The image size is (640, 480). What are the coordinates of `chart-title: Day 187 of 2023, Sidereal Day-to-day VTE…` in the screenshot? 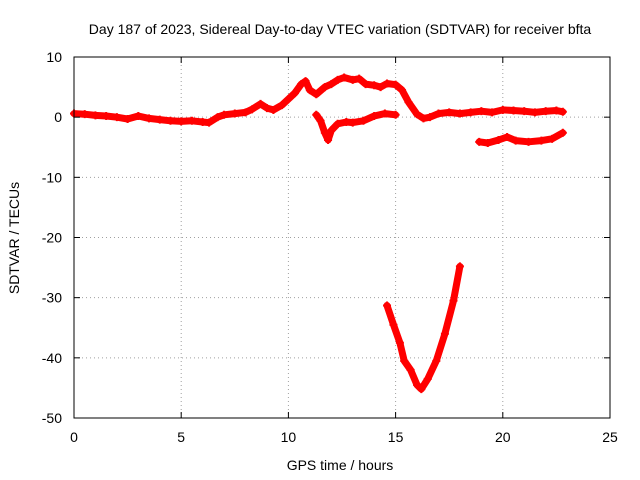 It's located at (340, 29).